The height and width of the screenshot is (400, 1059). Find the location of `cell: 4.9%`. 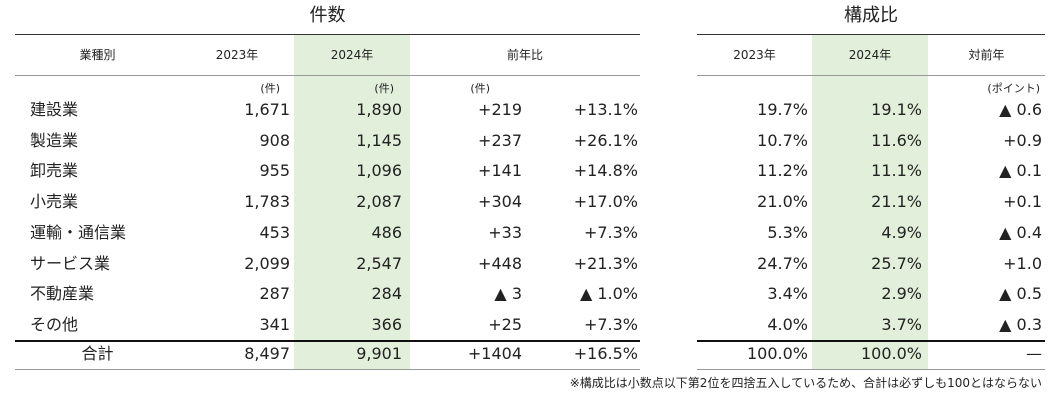

cell: 4.9% is located at coordinates (901, 232).